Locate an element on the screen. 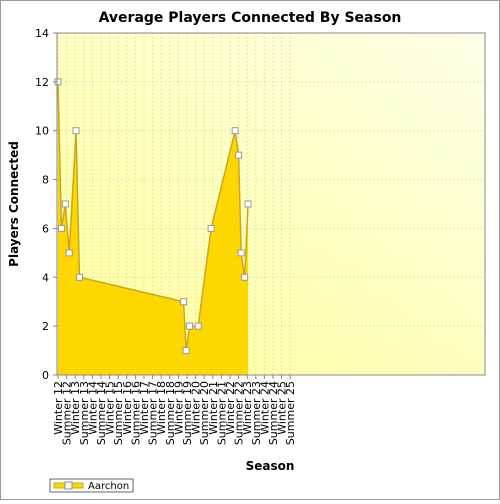  y-tick-label: 0 is located at coordinates (45, 375).